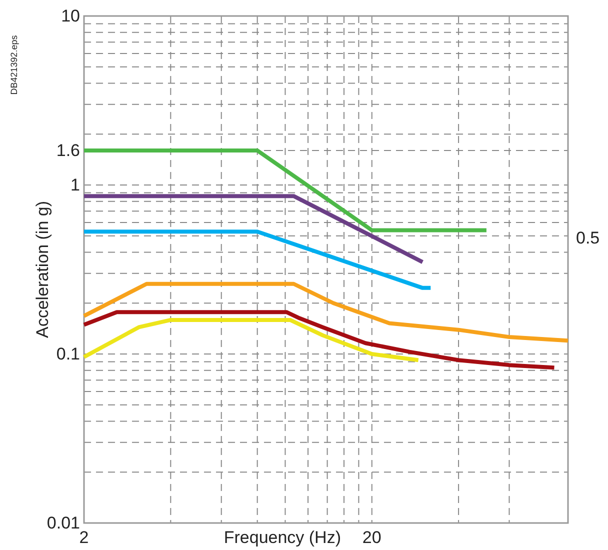  What do you see at coordinates (14, 64) in the screenshot?
I see `text: DB421392.eps` at bounding box center [14, 64].